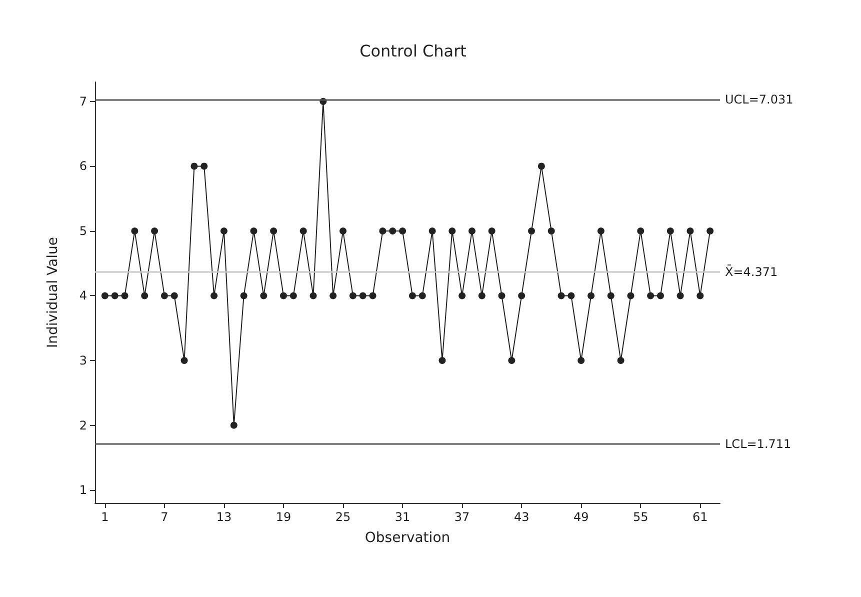 The height and width of the screenshot is (597, 861). I want to click on x-tick-label: 37, so click(462, 517).